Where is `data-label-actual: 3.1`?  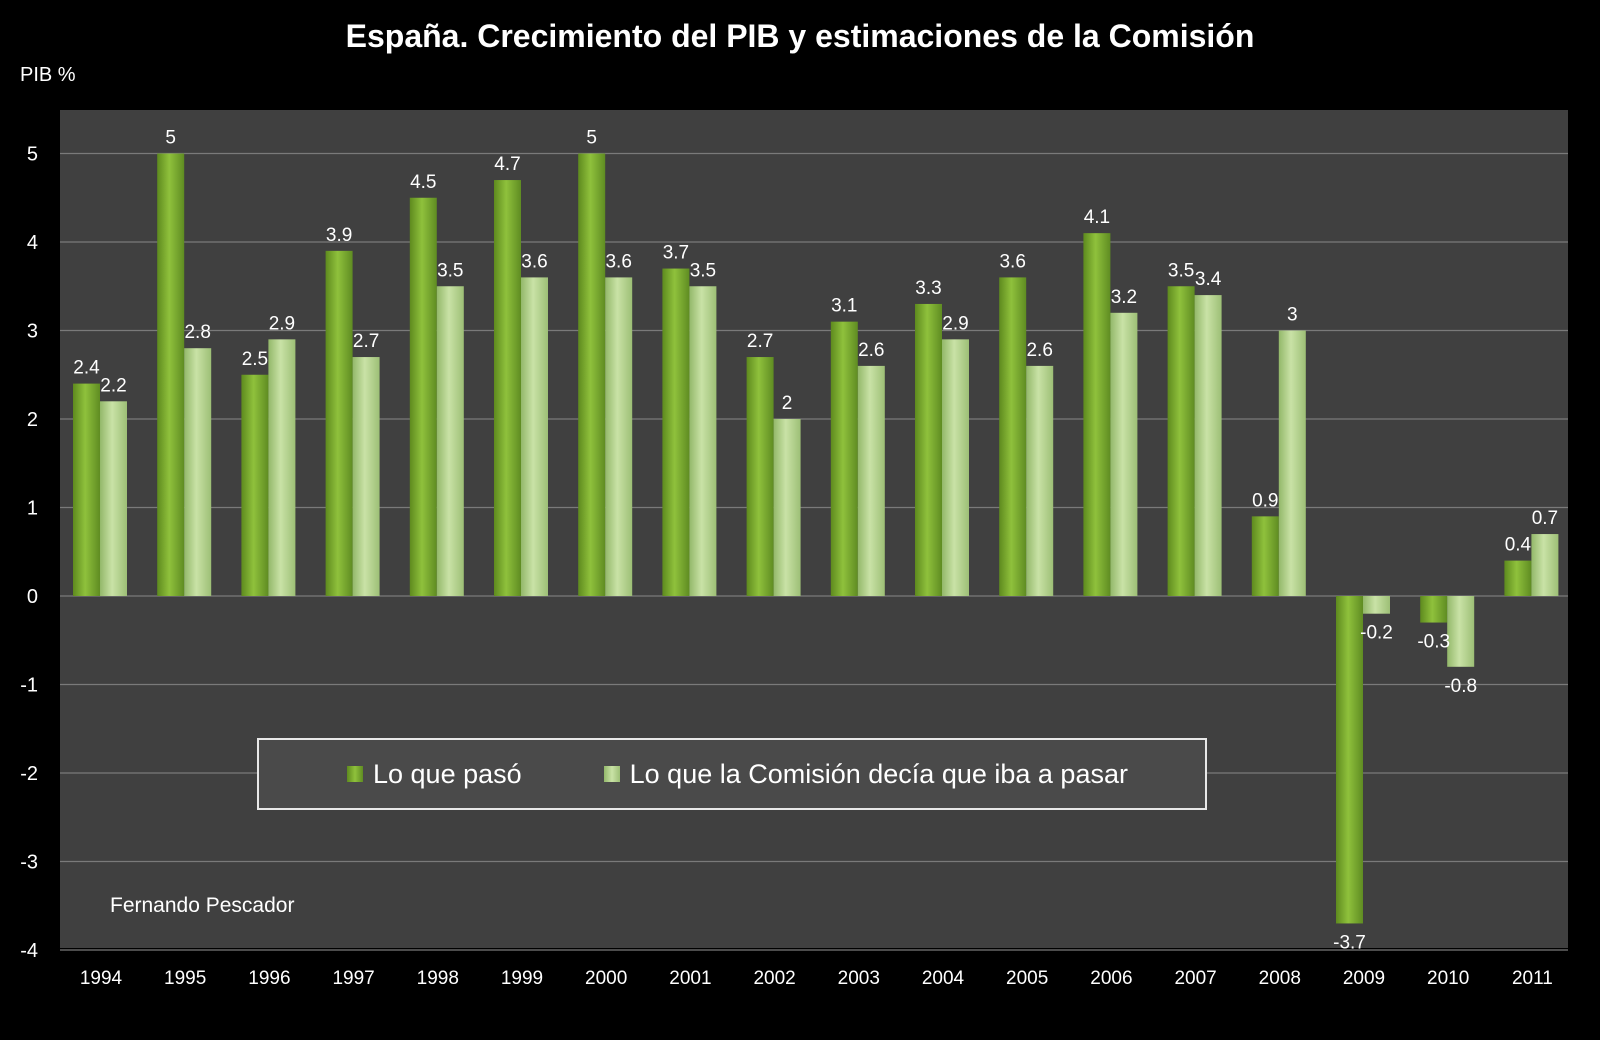 data-label-actual: 3.1 is located at coordinates (844, 306).